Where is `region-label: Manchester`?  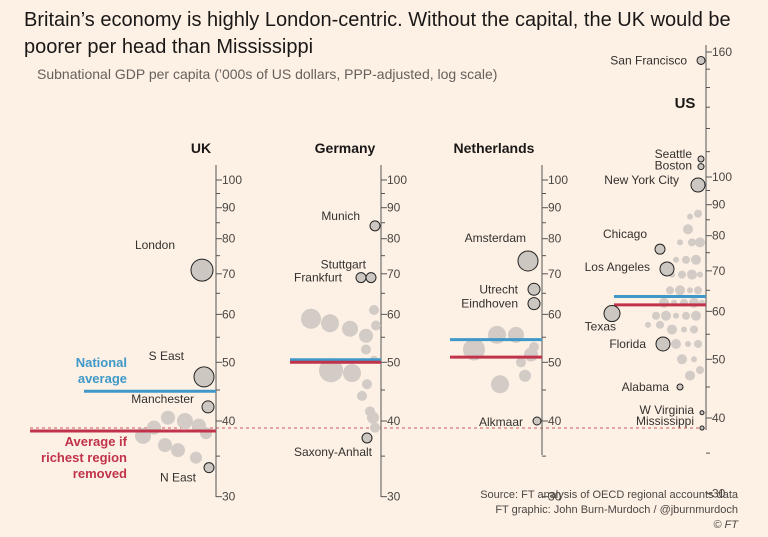 region-label: Manchester is located at coordinates (162, 399).